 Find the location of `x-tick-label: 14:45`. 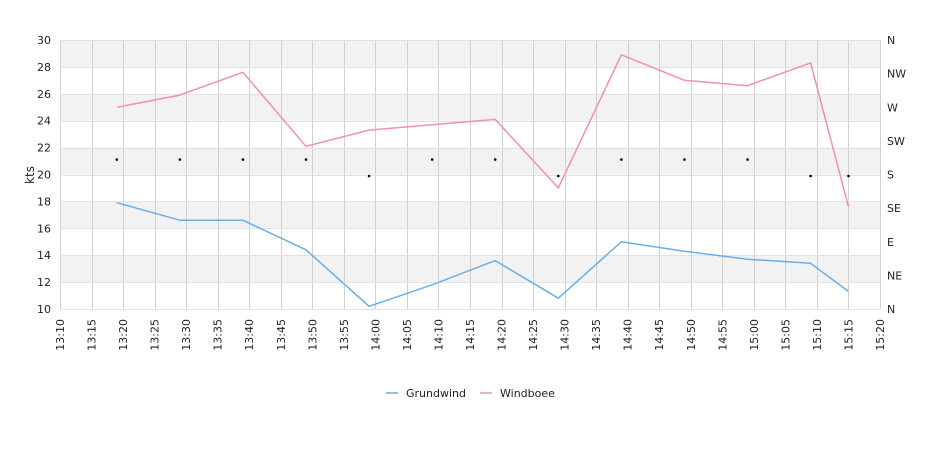

x-tick-label: 14:45 is located at coordinates (659, 335).